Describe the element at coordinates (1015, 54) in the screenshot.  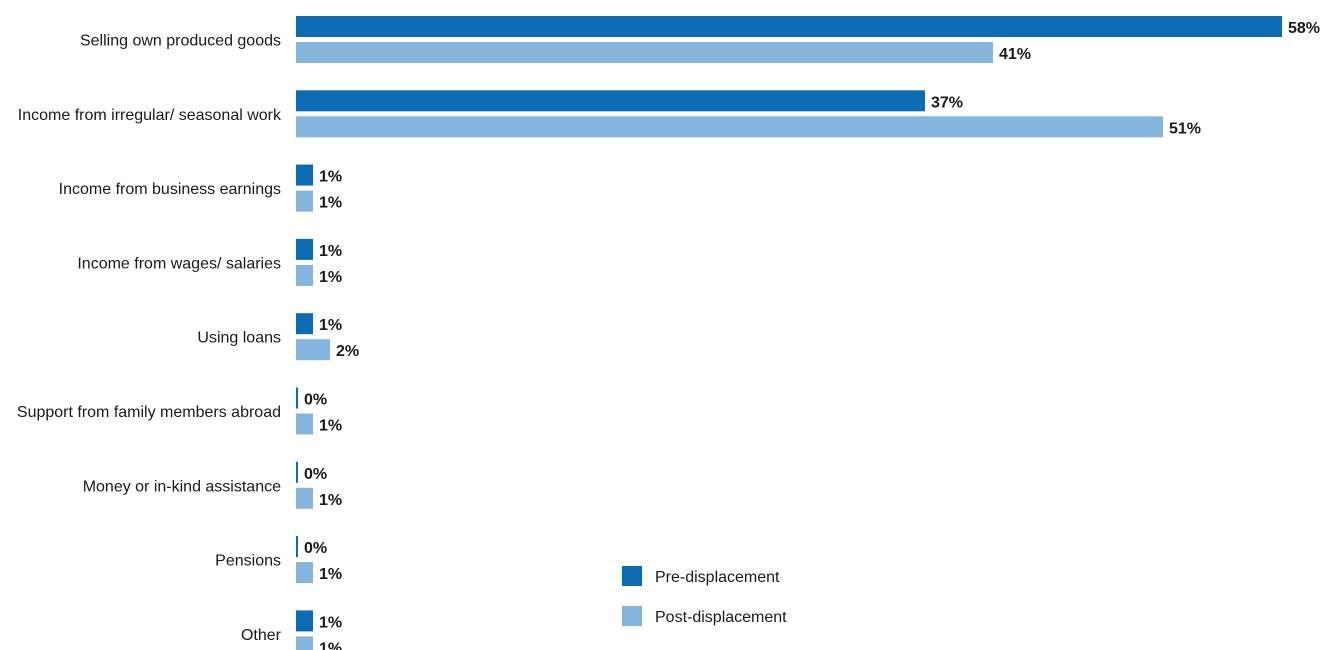
I see `value-label-post-displacement-selling-own-produced-goods: 41%` at that location.